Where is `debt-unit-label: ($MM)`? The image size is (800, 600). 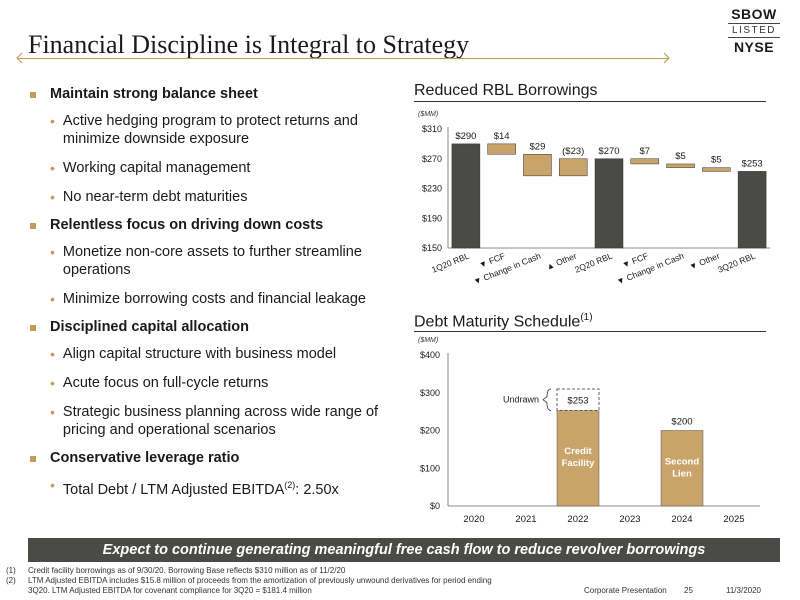
debt-unit-label: ($MM) is located at coordinates (428, 340).